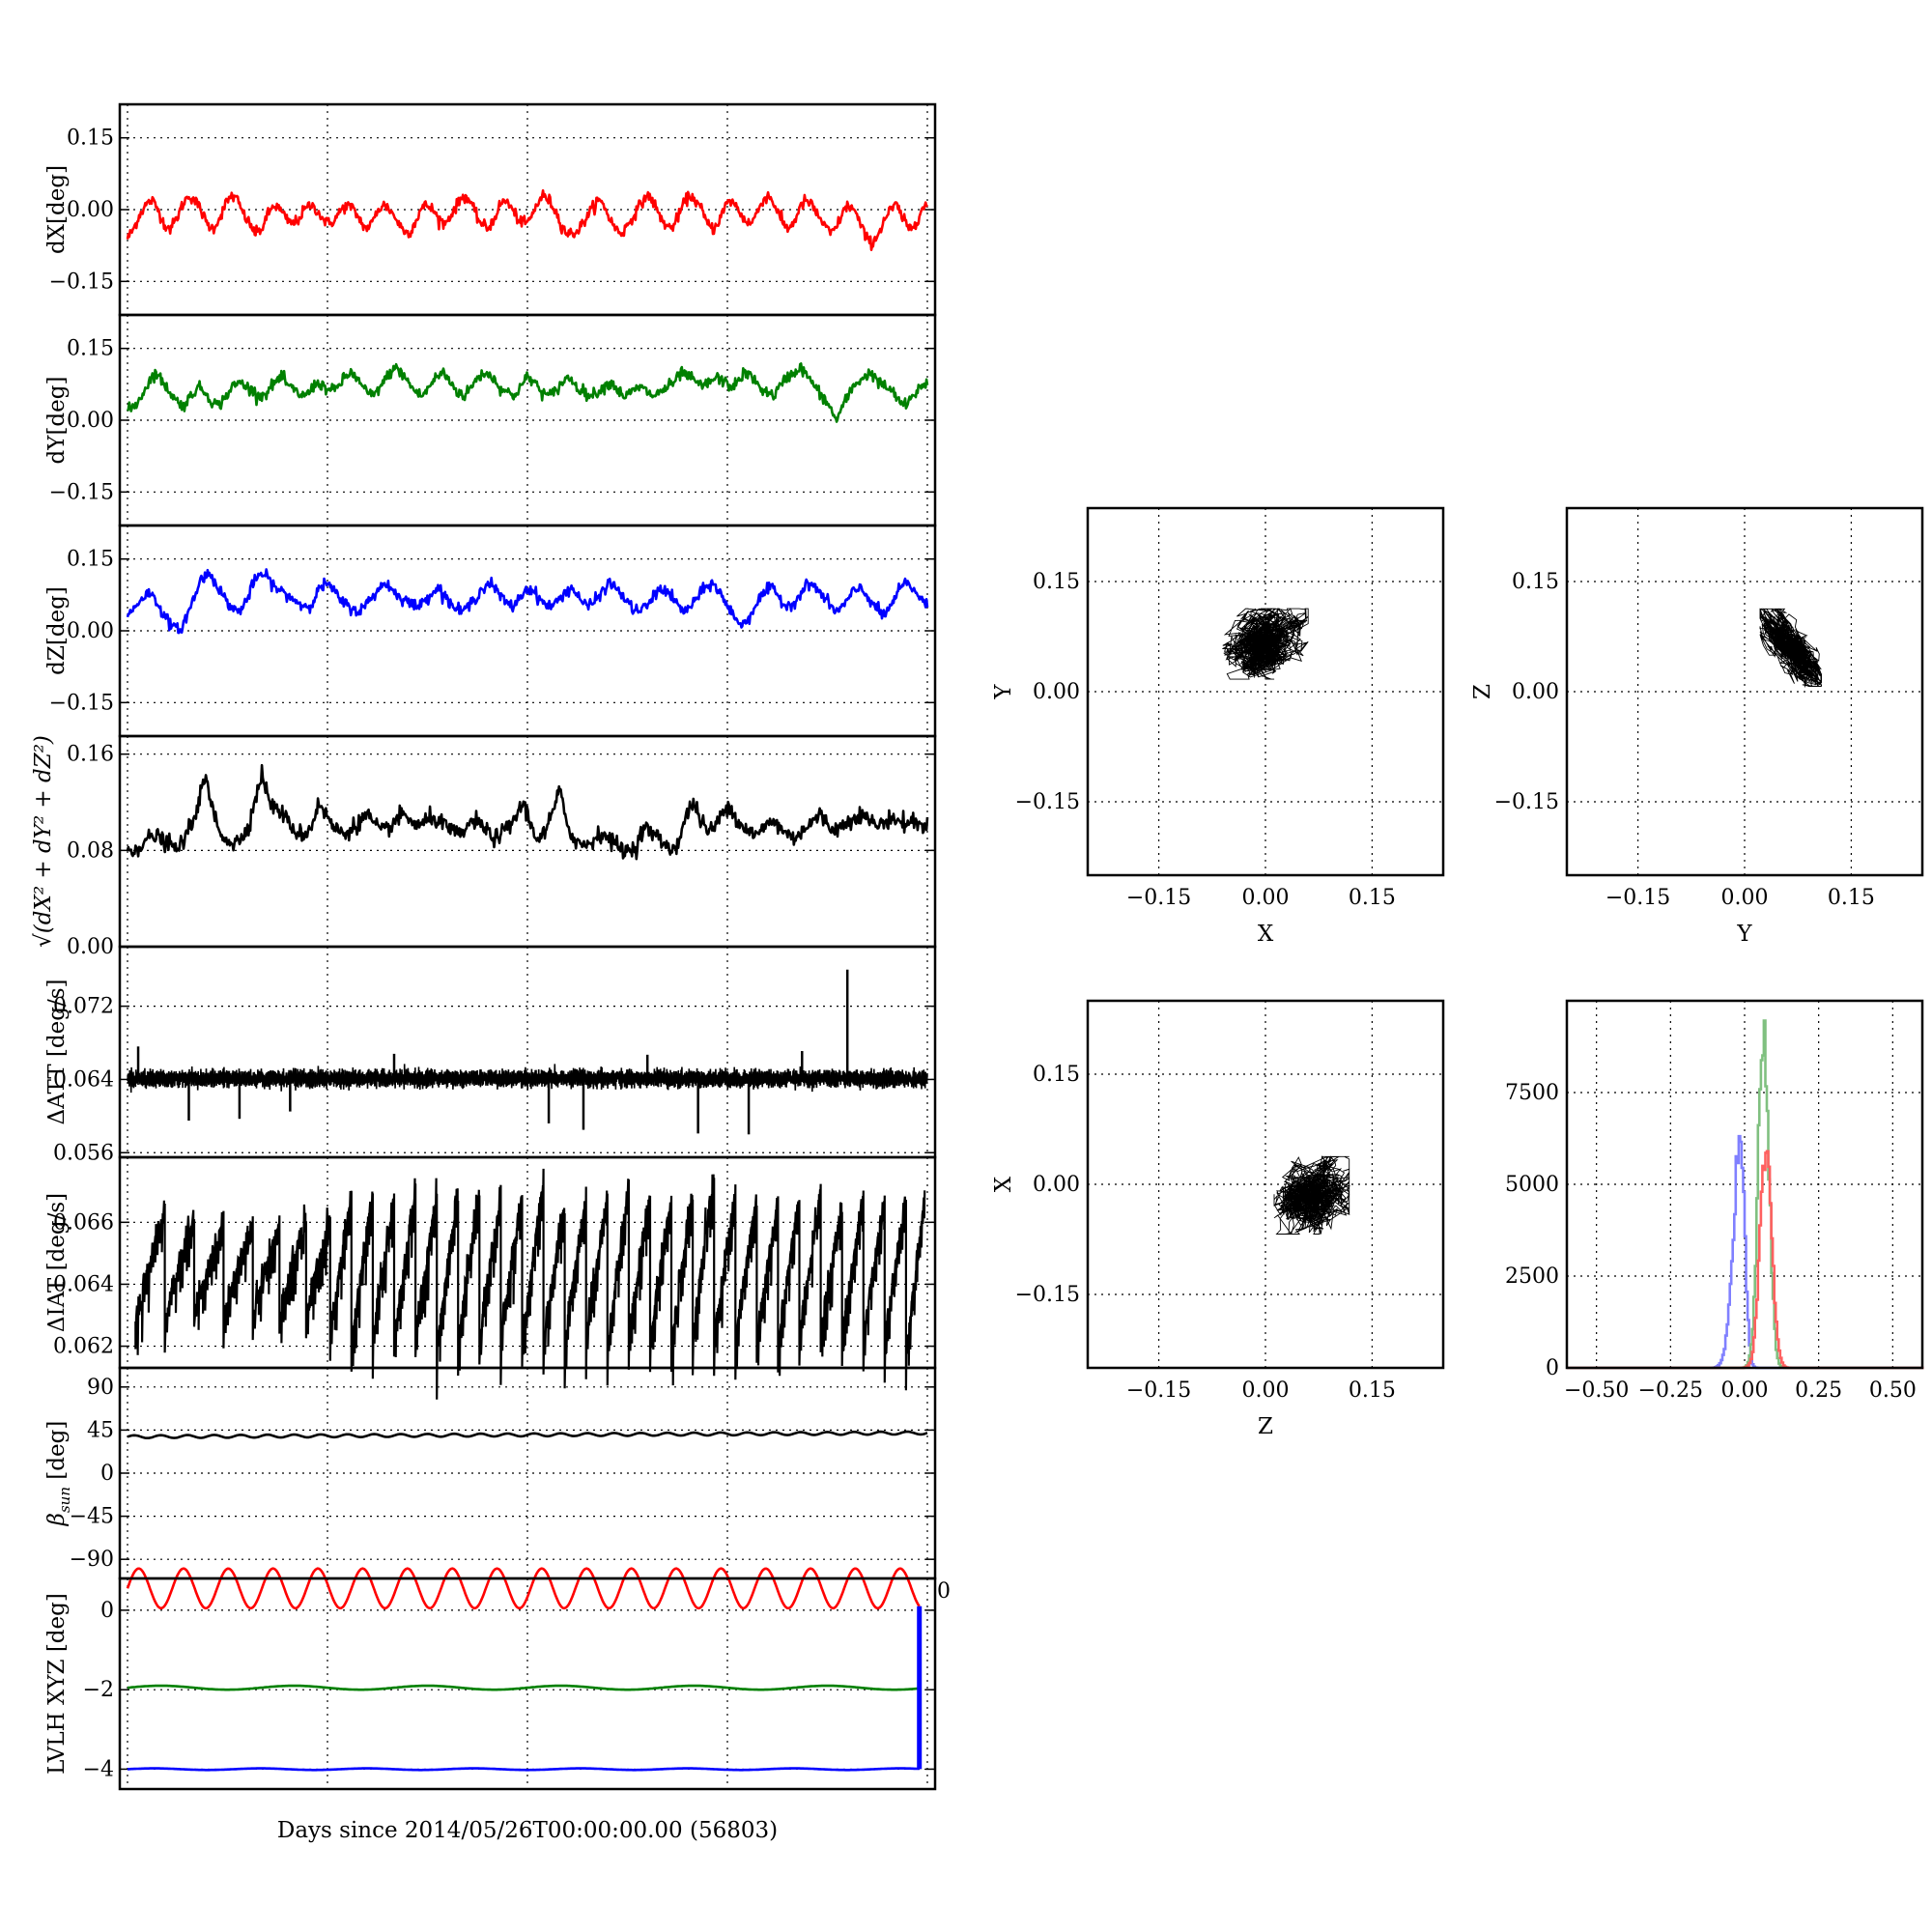  Describe the element at coordinates (57, 630) in the screenshot. I see `y-axis-label: dZ[deg]` at that location.